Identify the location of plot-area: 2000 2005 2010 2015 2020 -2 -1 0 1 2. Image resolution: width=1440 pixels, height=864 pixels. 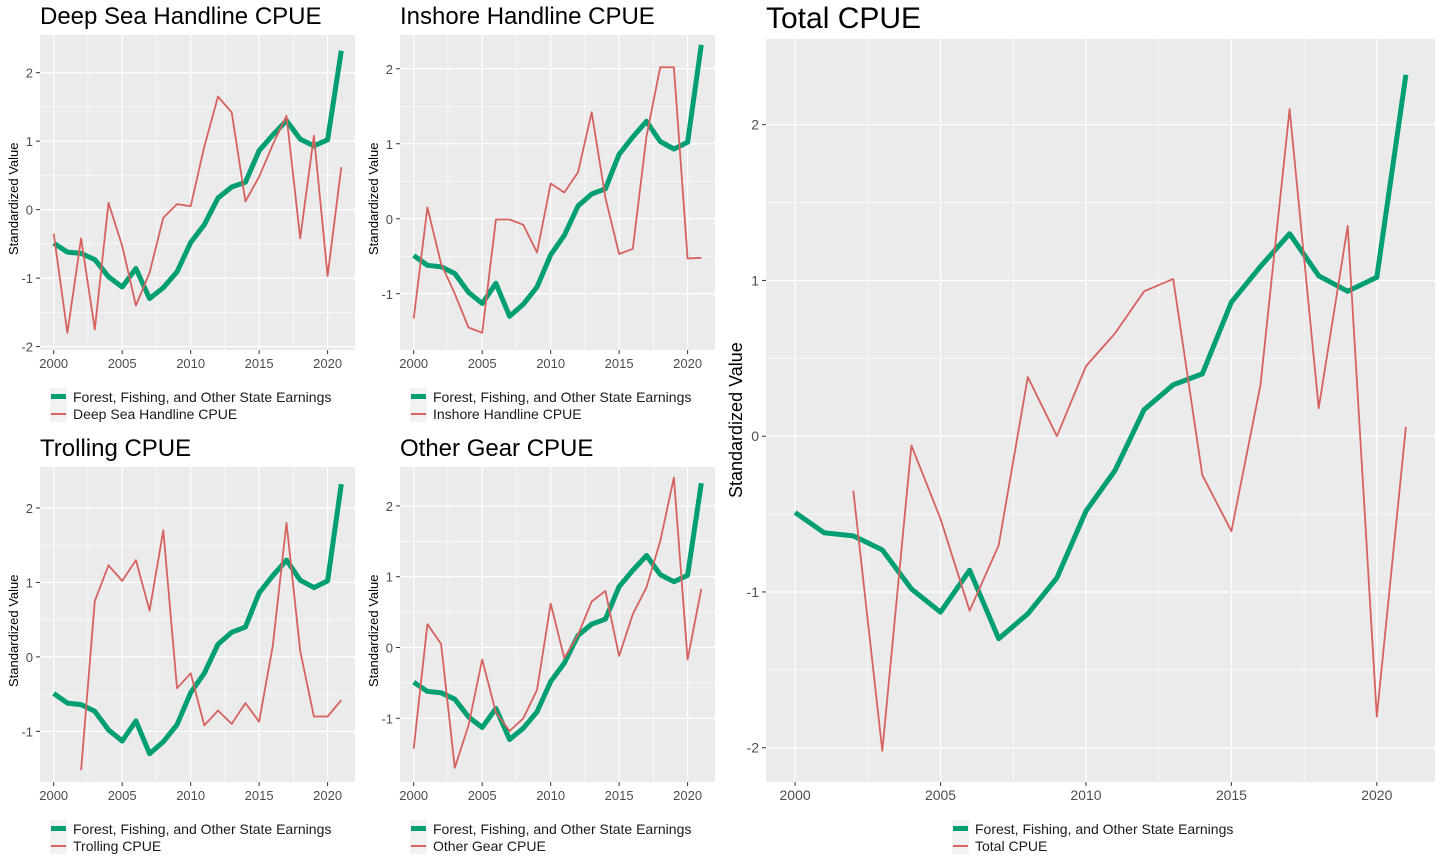
(188, 203).